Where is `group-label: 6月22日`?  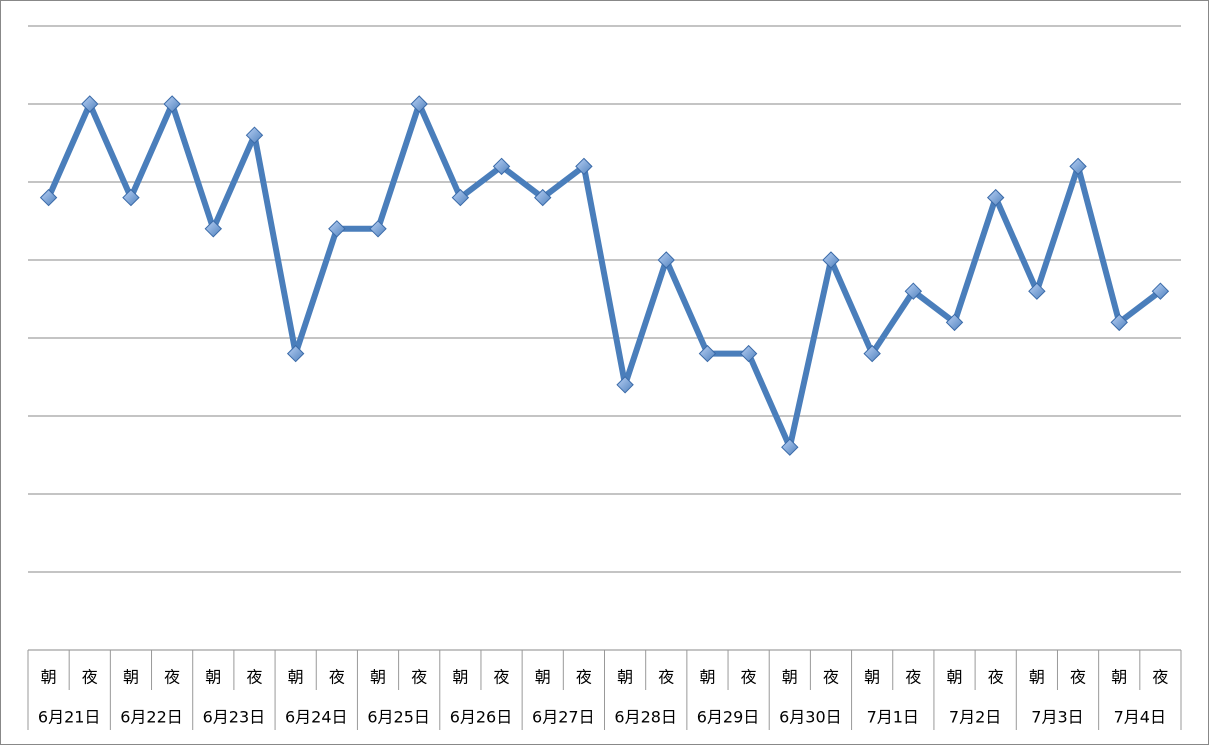
group-label: 6月22日 is located at coordinates (151, 717).